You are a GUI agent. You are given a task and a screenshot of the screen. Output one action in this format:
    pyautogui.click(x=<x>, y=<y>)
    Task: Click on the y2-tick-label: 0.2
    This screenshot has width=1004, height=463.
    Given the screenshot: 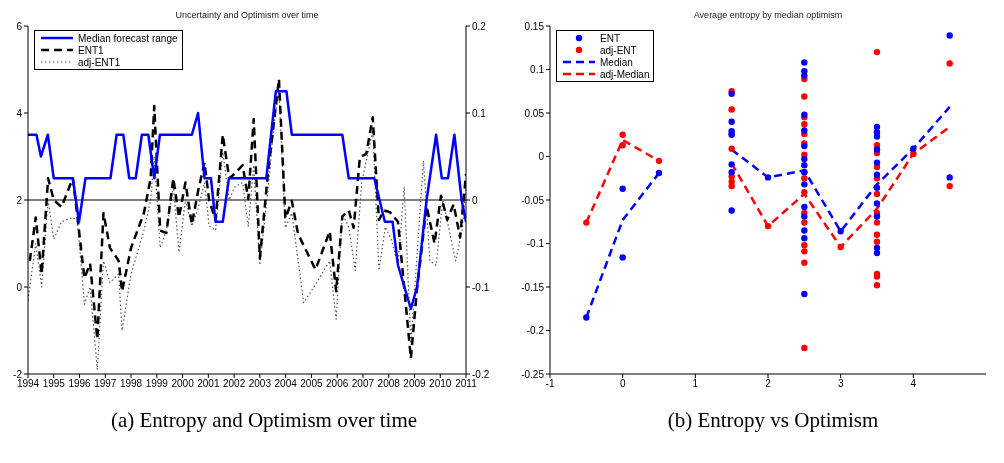 What is the action you would take?
    pyautogui.click(x=479, y=26)
    